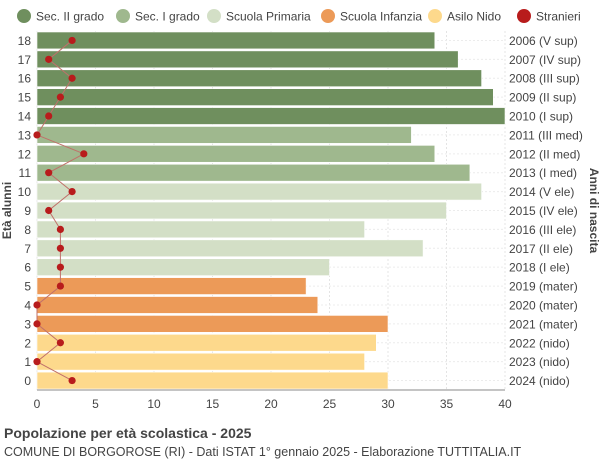 This screenshot has height=460, width=600. I want to click on birth-year-label: 2018 (I ele), so click(539, 268).